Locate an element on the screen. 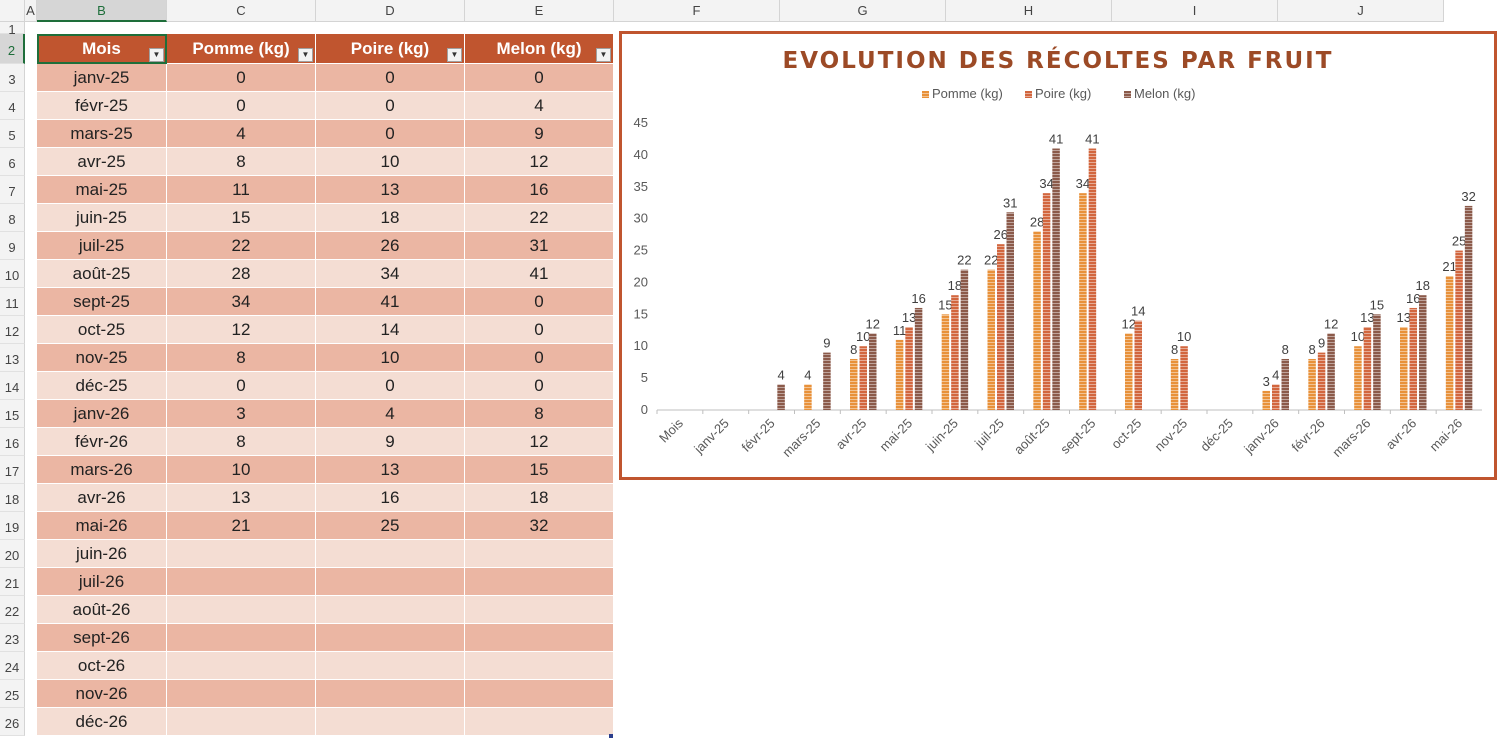 The image size is (1504, 742). poire-header: Poire (kg) ▼ is located at coordinates (390, 49).